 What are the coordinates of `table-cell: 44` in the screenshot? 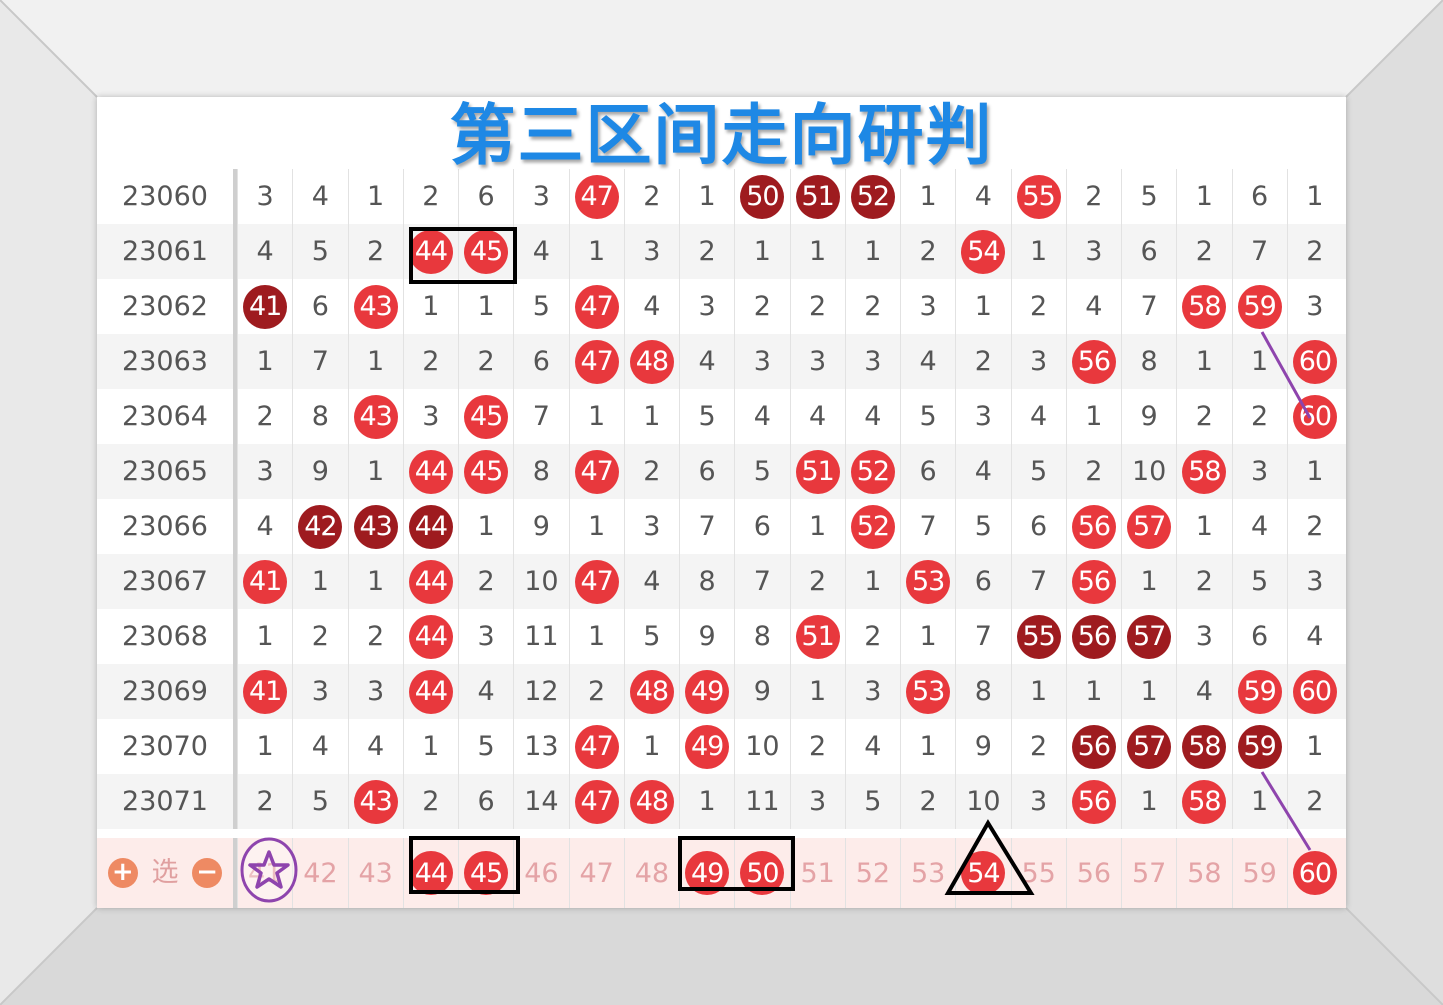 It's located at (430, 636).